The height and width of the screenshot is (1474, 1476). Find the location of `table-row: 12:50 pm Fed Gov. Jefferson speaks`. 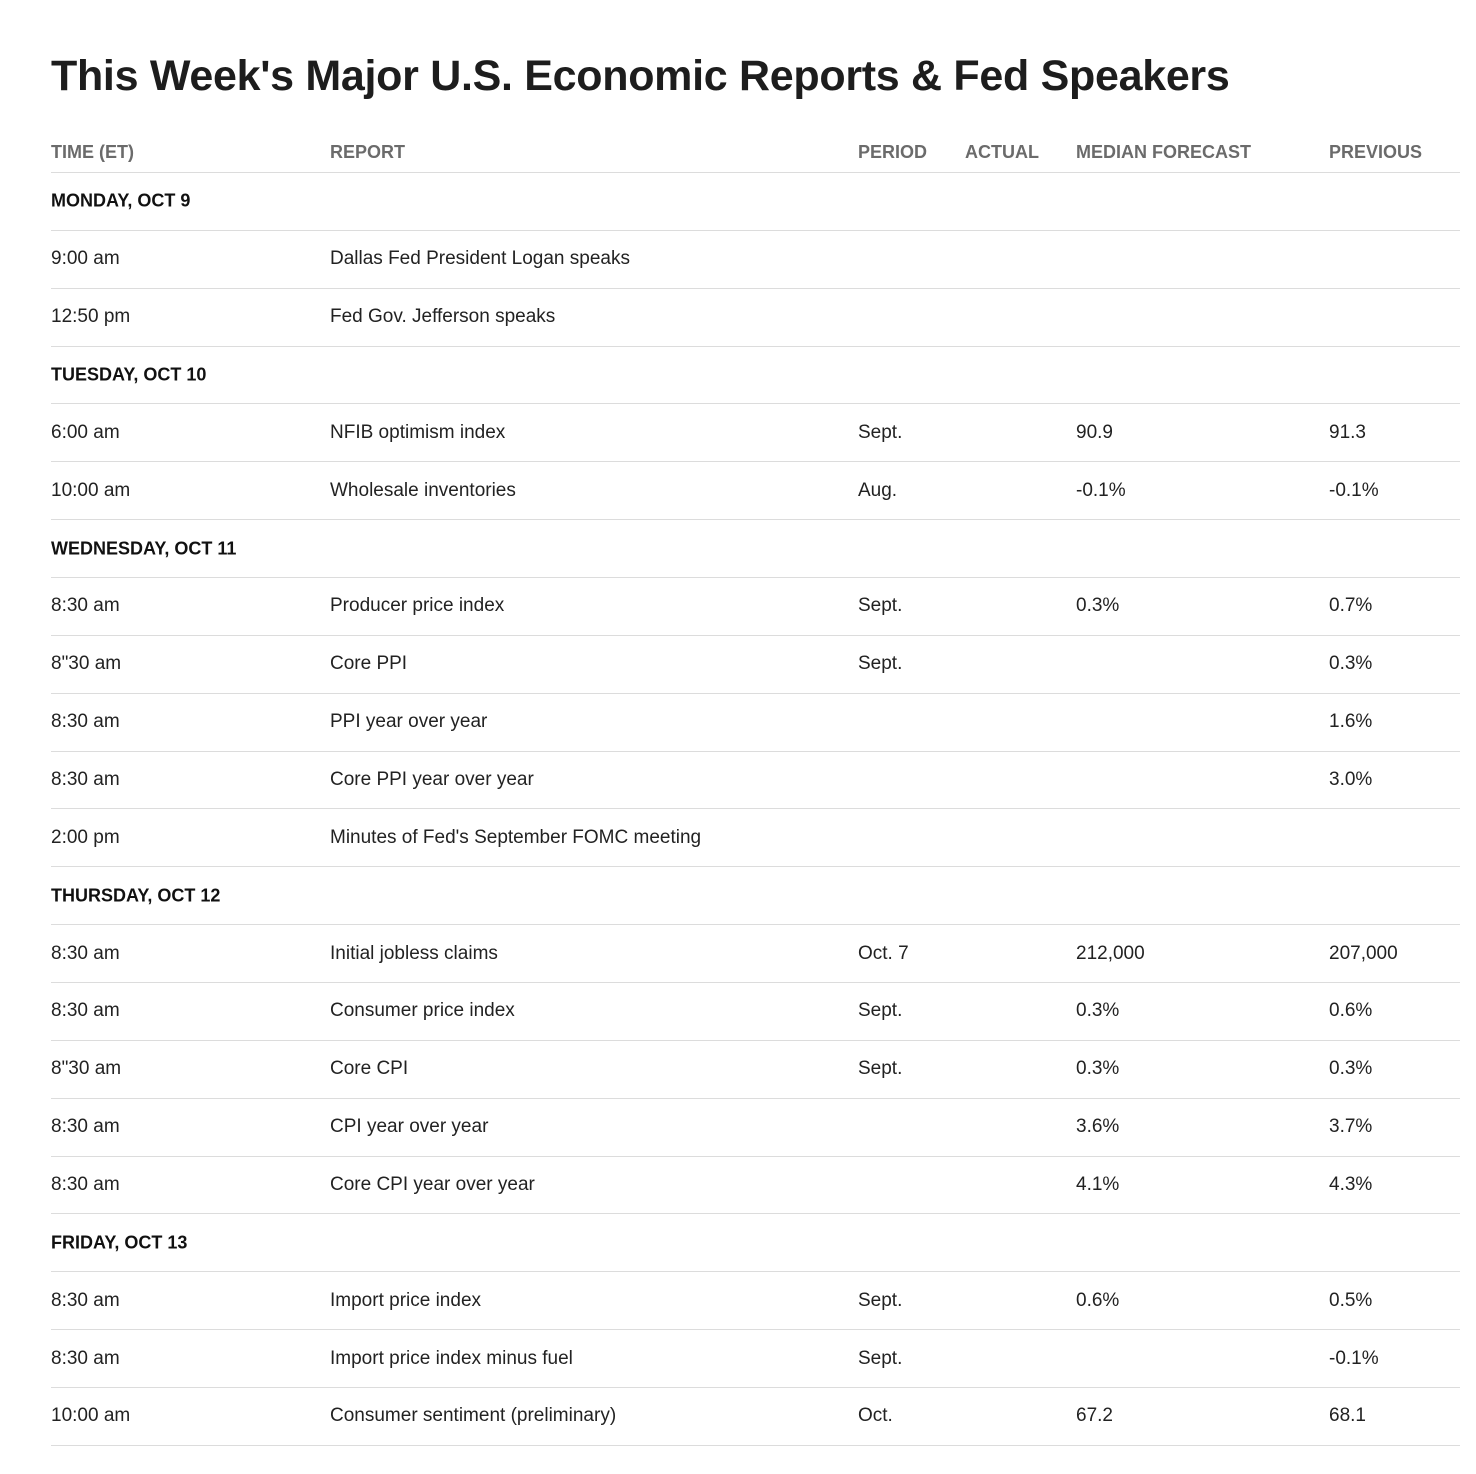

table-row: 12:50 pm Fed Gov. Jefferson speaks is located at coordinates (755, 318).